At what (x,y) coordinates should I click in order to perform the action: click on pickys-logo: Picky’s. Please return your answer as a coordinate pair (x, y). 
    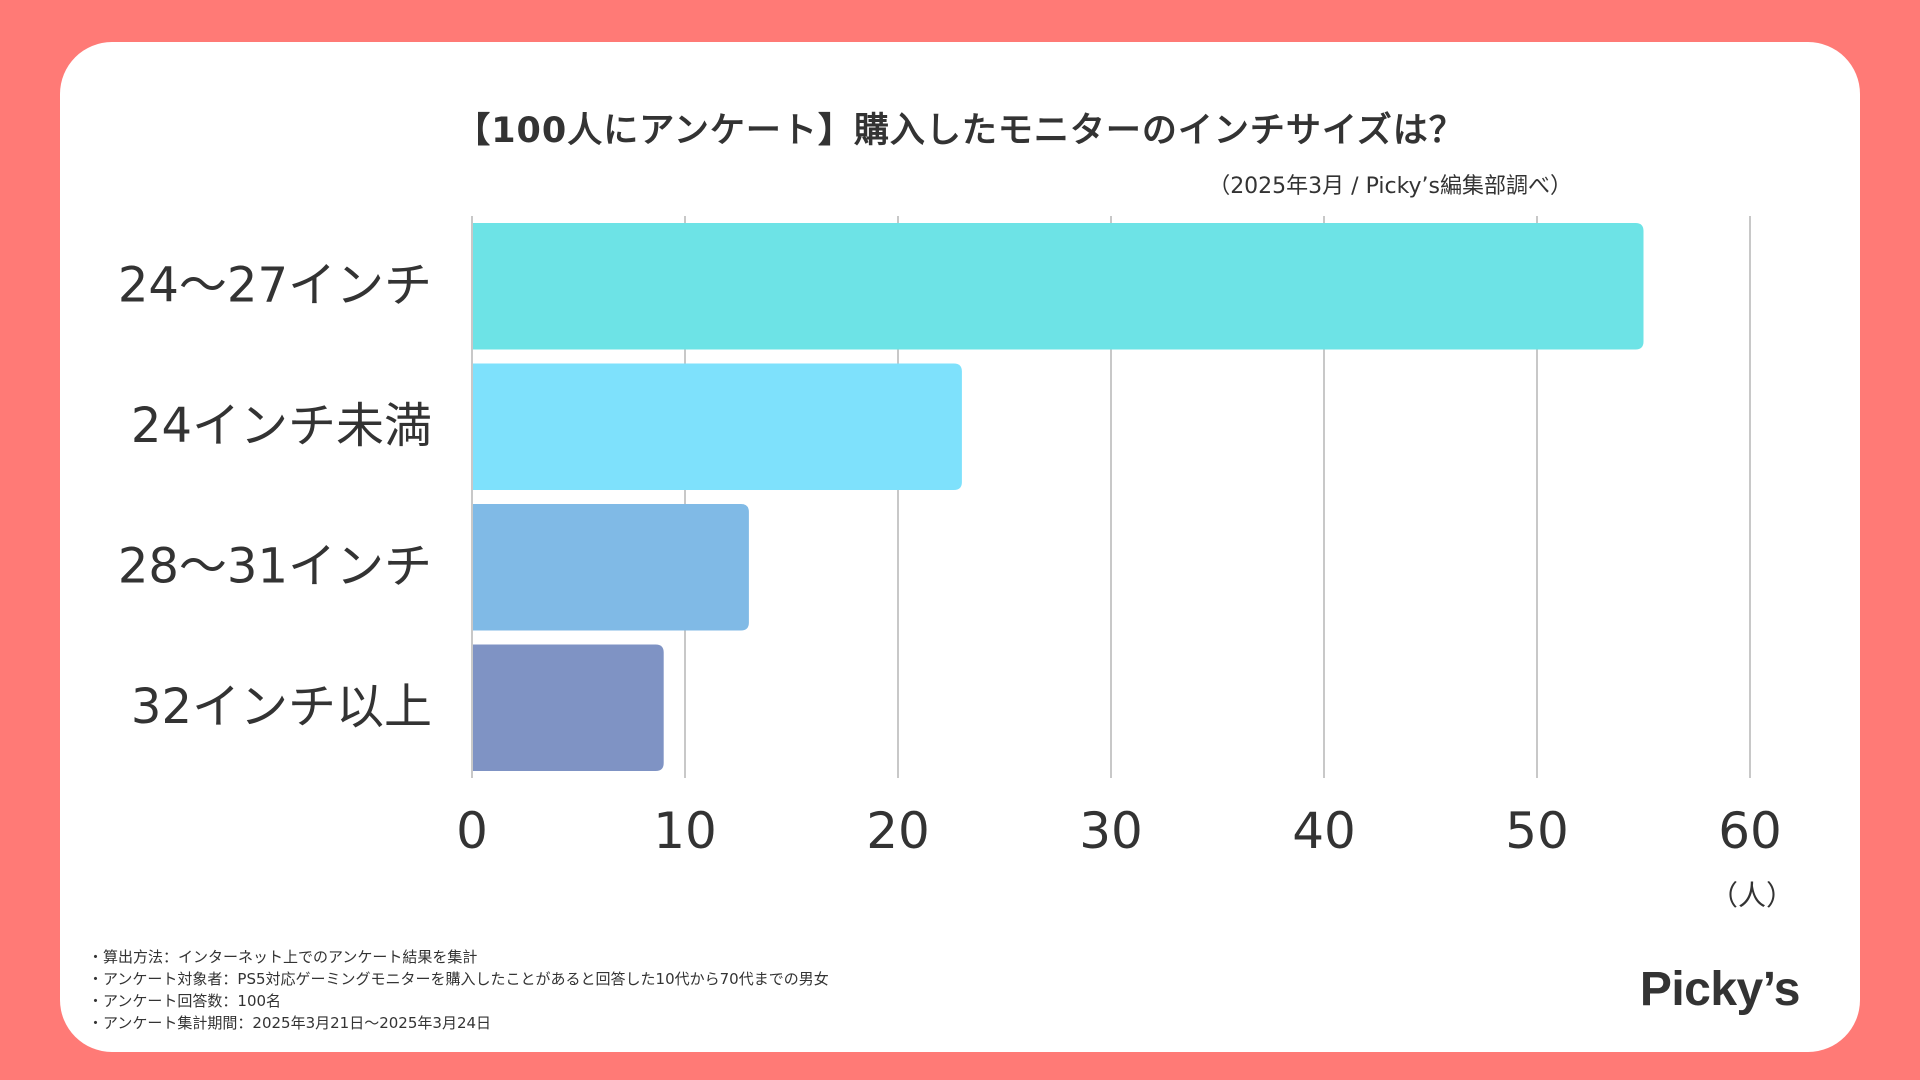
    Looking at the image, I should click on (1720, 989).